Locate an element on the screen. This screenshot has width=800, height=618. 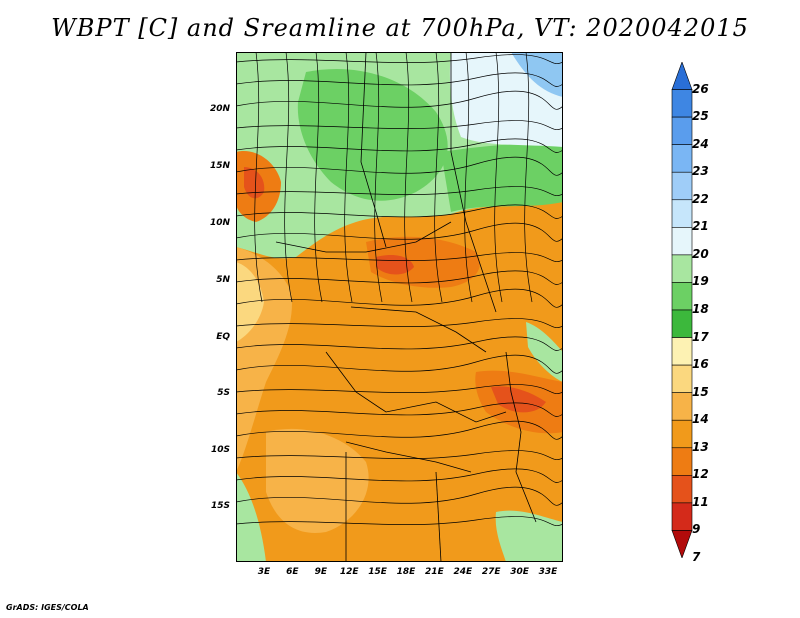
field-blue is located at coordinates (537, 74).